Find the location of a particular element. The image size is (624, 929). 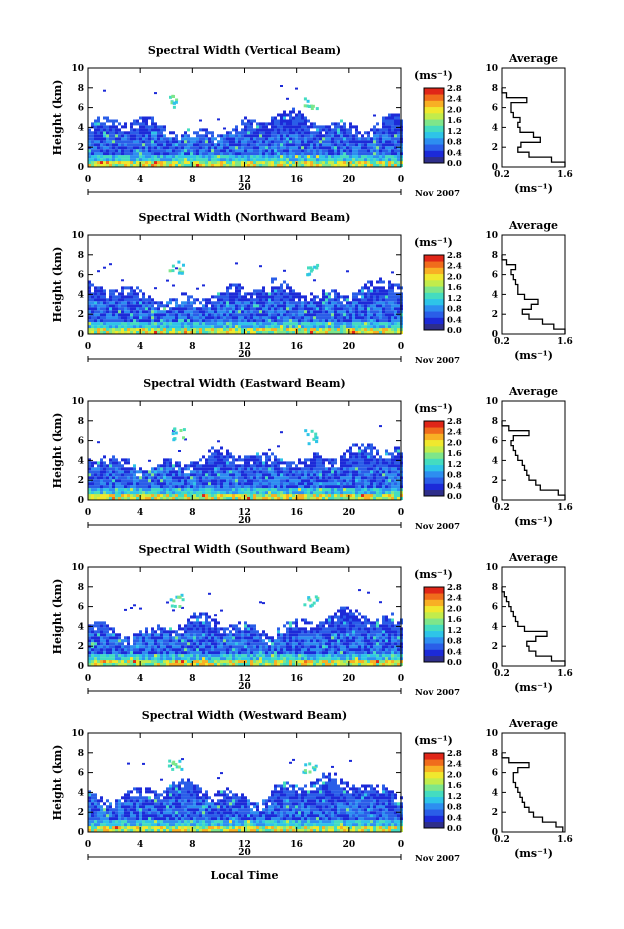

colorbar-tick-label: 2.0 is located at coordinates (454, 277).